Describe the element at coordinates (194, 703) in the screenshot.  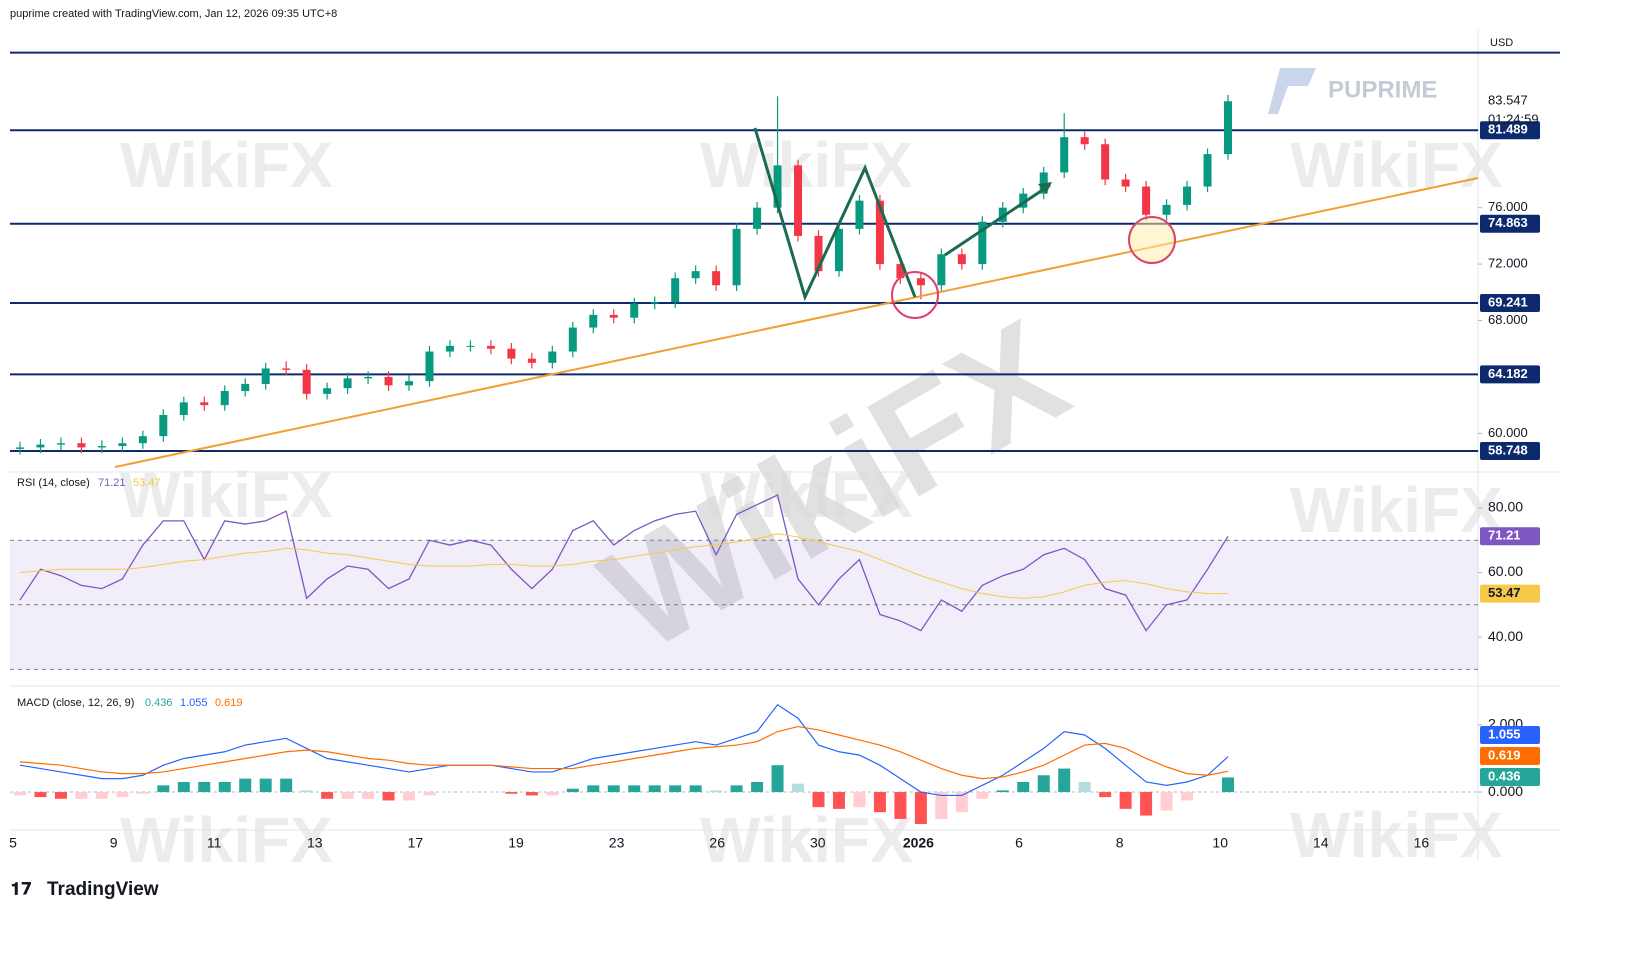
I see `legend-value: 1.055` at that location.